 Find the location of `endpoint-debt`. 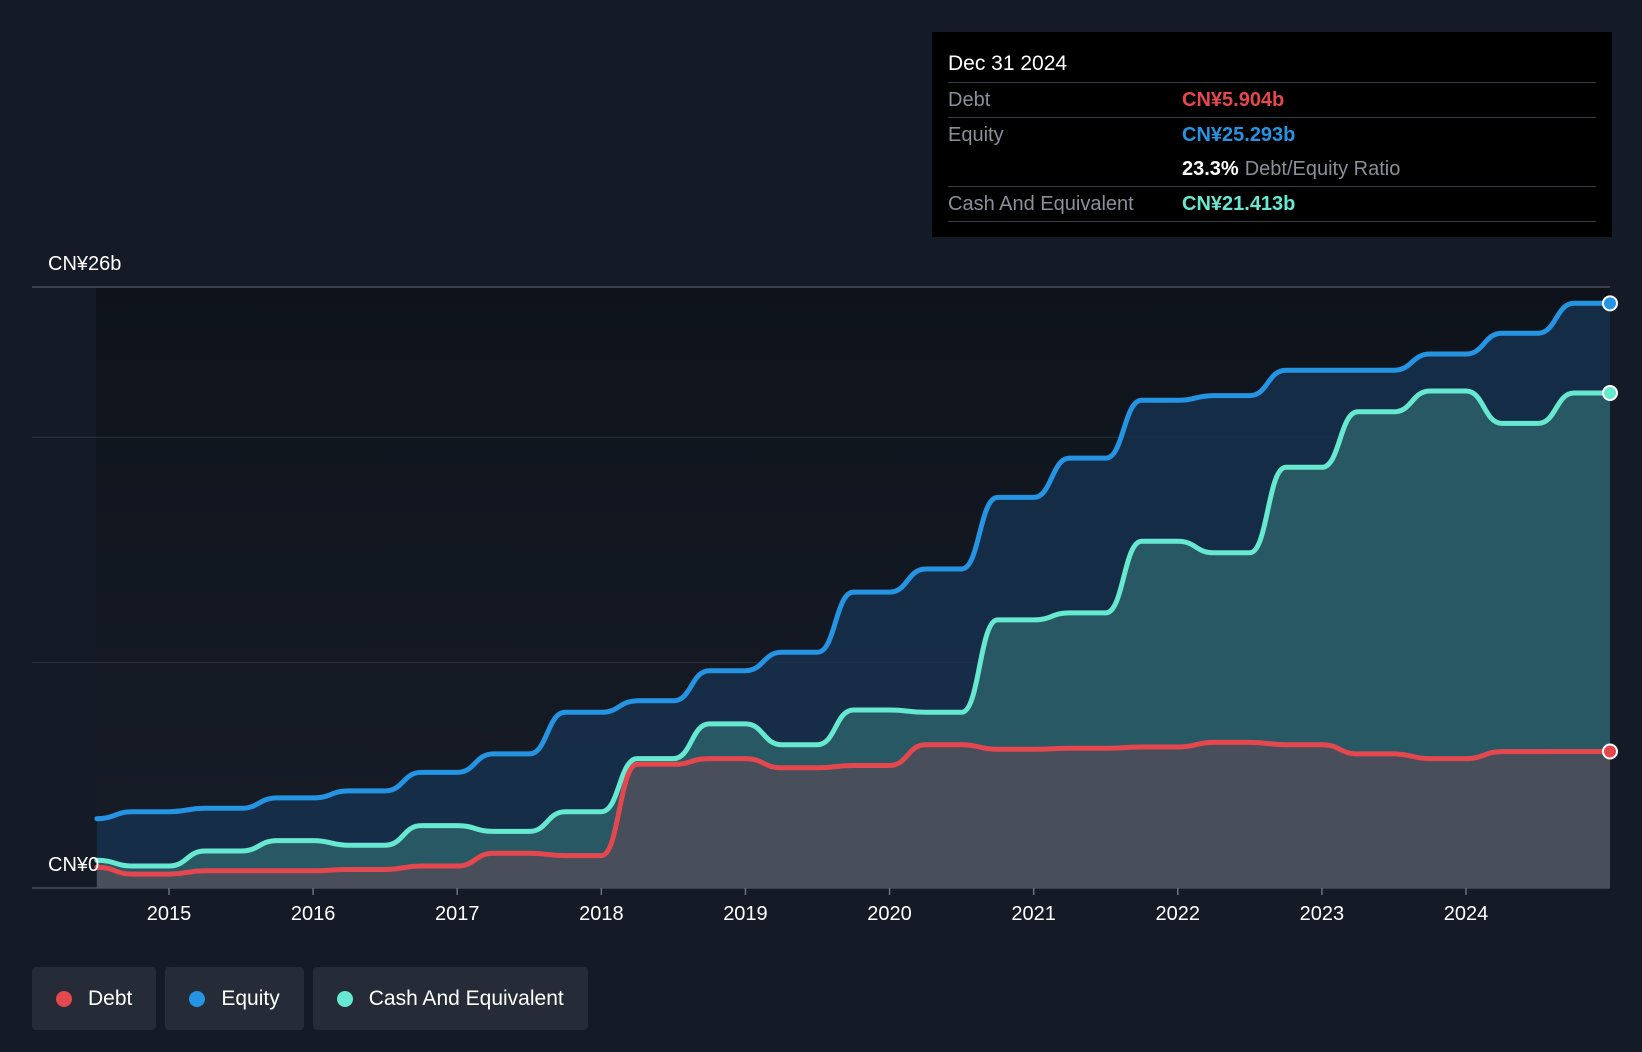

endpoint-debt is located at coordinates (1610, 751).